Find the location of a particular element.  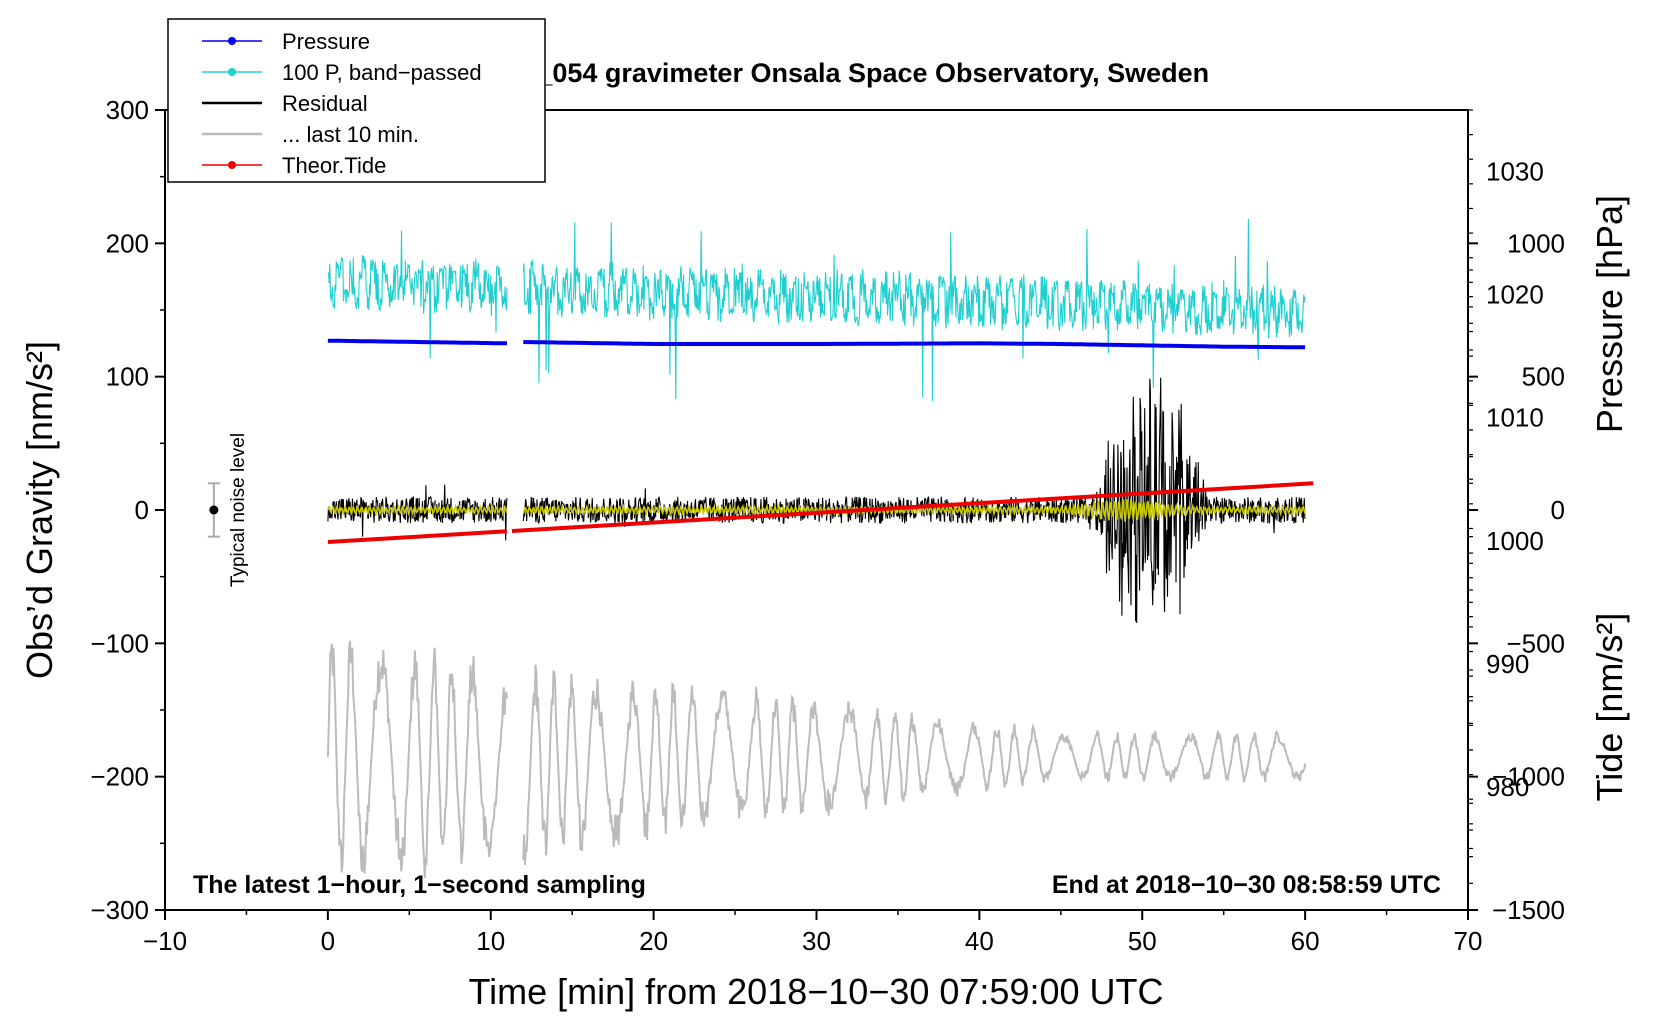

x-tick-label: 70 is located at coordinates (1468, 941).